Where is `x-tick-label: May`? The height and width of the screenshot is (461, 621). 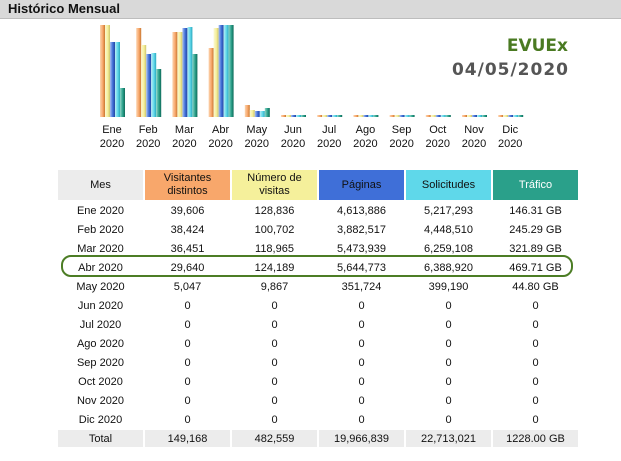
x-tick-label: May is located at coordinates (256, 130).